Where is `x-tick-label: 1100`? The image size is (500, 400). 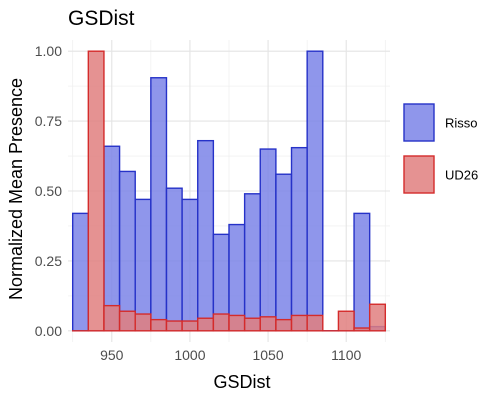
x-tick-label: 1100 is located at coordinates (346, 355).